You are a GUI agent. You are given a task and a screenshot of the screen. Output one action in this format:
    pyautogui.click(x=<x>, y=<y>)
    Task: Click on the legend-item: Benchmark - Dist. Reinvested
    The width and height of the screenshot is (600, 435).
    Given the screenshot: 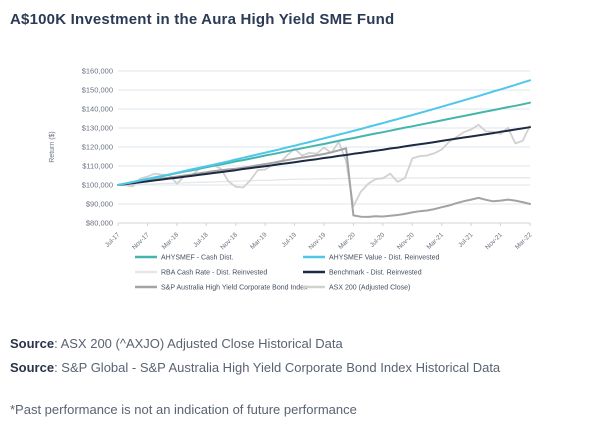 What is the action you would take?
    pyautogui.click(x=362, y=273)
    